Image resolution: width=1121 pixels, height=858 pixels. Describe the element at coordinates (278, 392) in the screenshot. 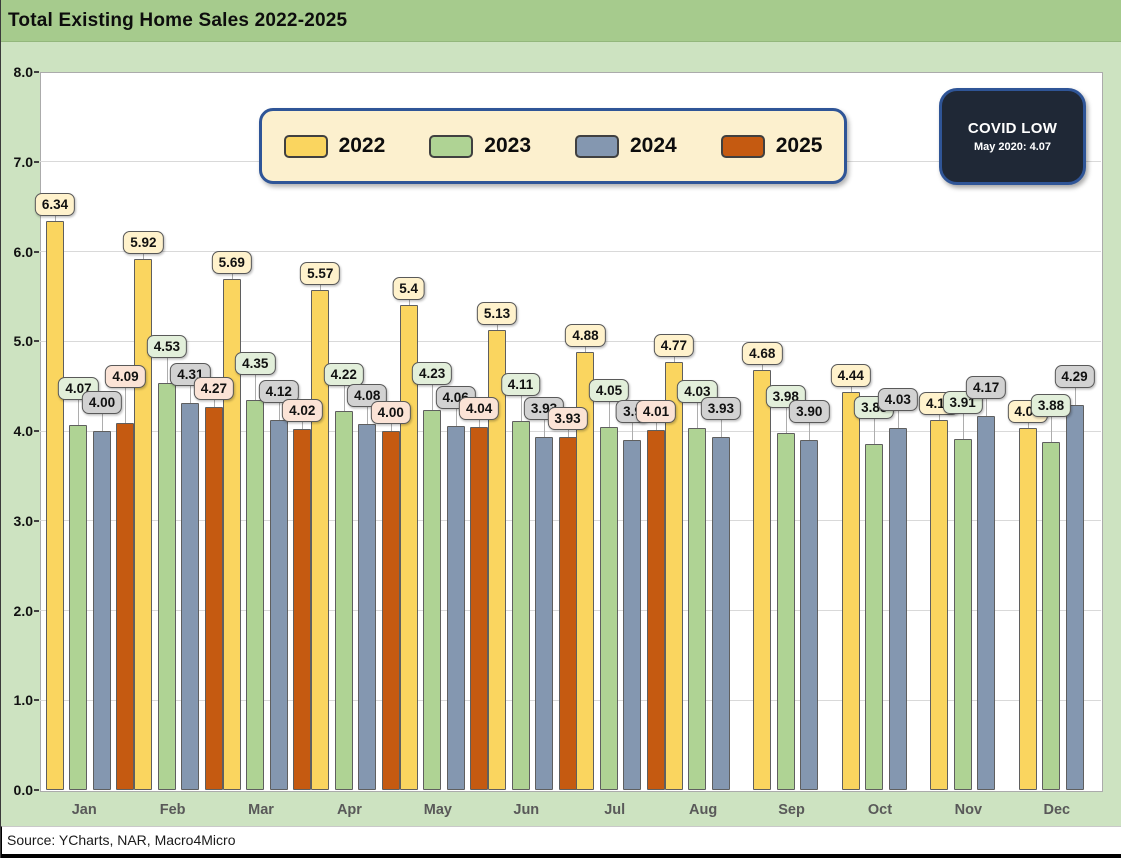

I see `data-label-2024-Mar: 4.12` at that location.